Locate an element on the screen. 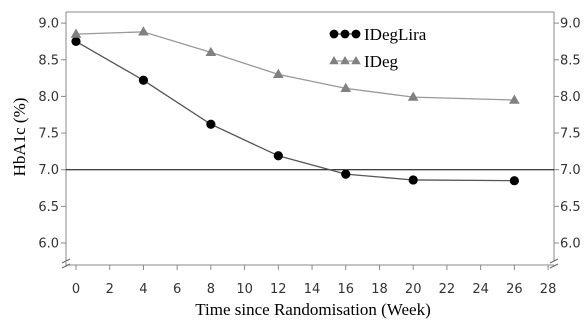  x-tick-label: 18 is located at coordinates (379, 289).